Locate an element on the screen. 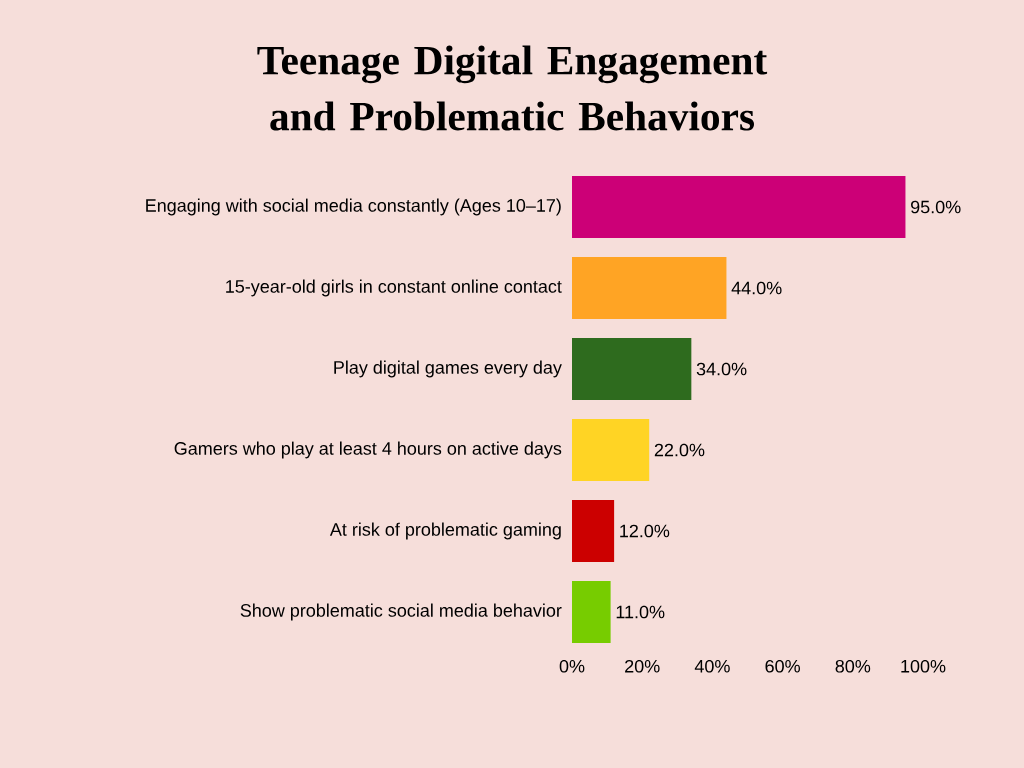 This screenshot has height=768, width=1024. y-tick-label: Play digital games every day is located at coordinates (448, 369).